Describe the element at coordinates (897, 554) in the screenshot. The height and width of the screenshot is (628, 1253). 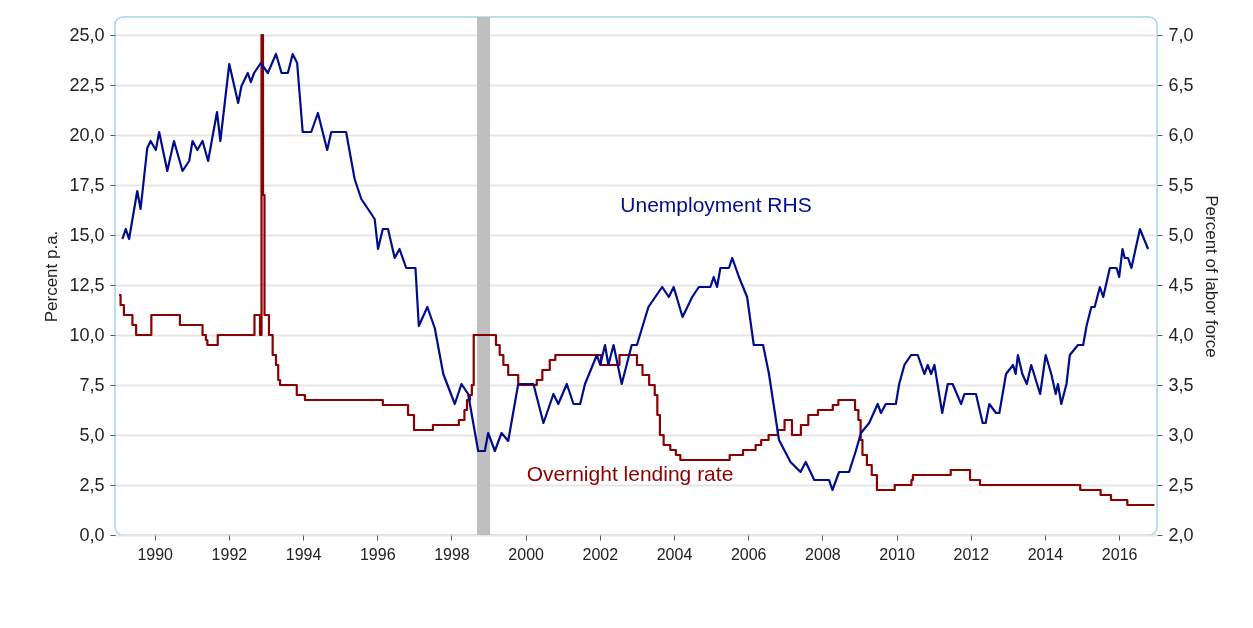
I see `x-tick-label: 2010` at that location.